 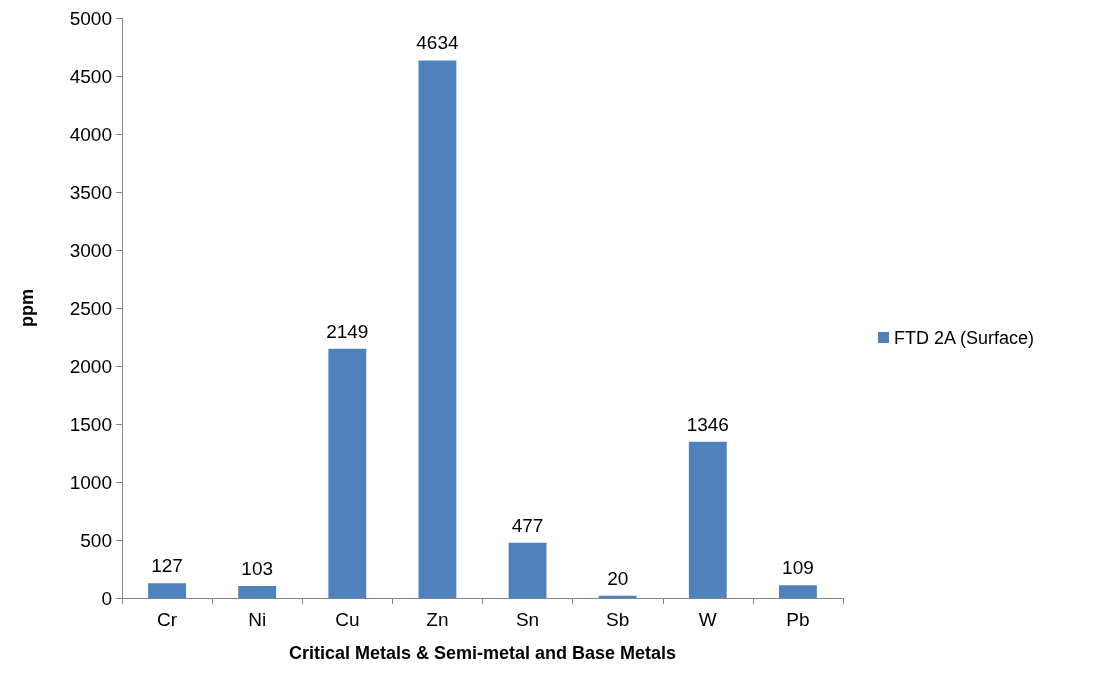 I want to click on data-label: 477, so click(x=527, y=525).